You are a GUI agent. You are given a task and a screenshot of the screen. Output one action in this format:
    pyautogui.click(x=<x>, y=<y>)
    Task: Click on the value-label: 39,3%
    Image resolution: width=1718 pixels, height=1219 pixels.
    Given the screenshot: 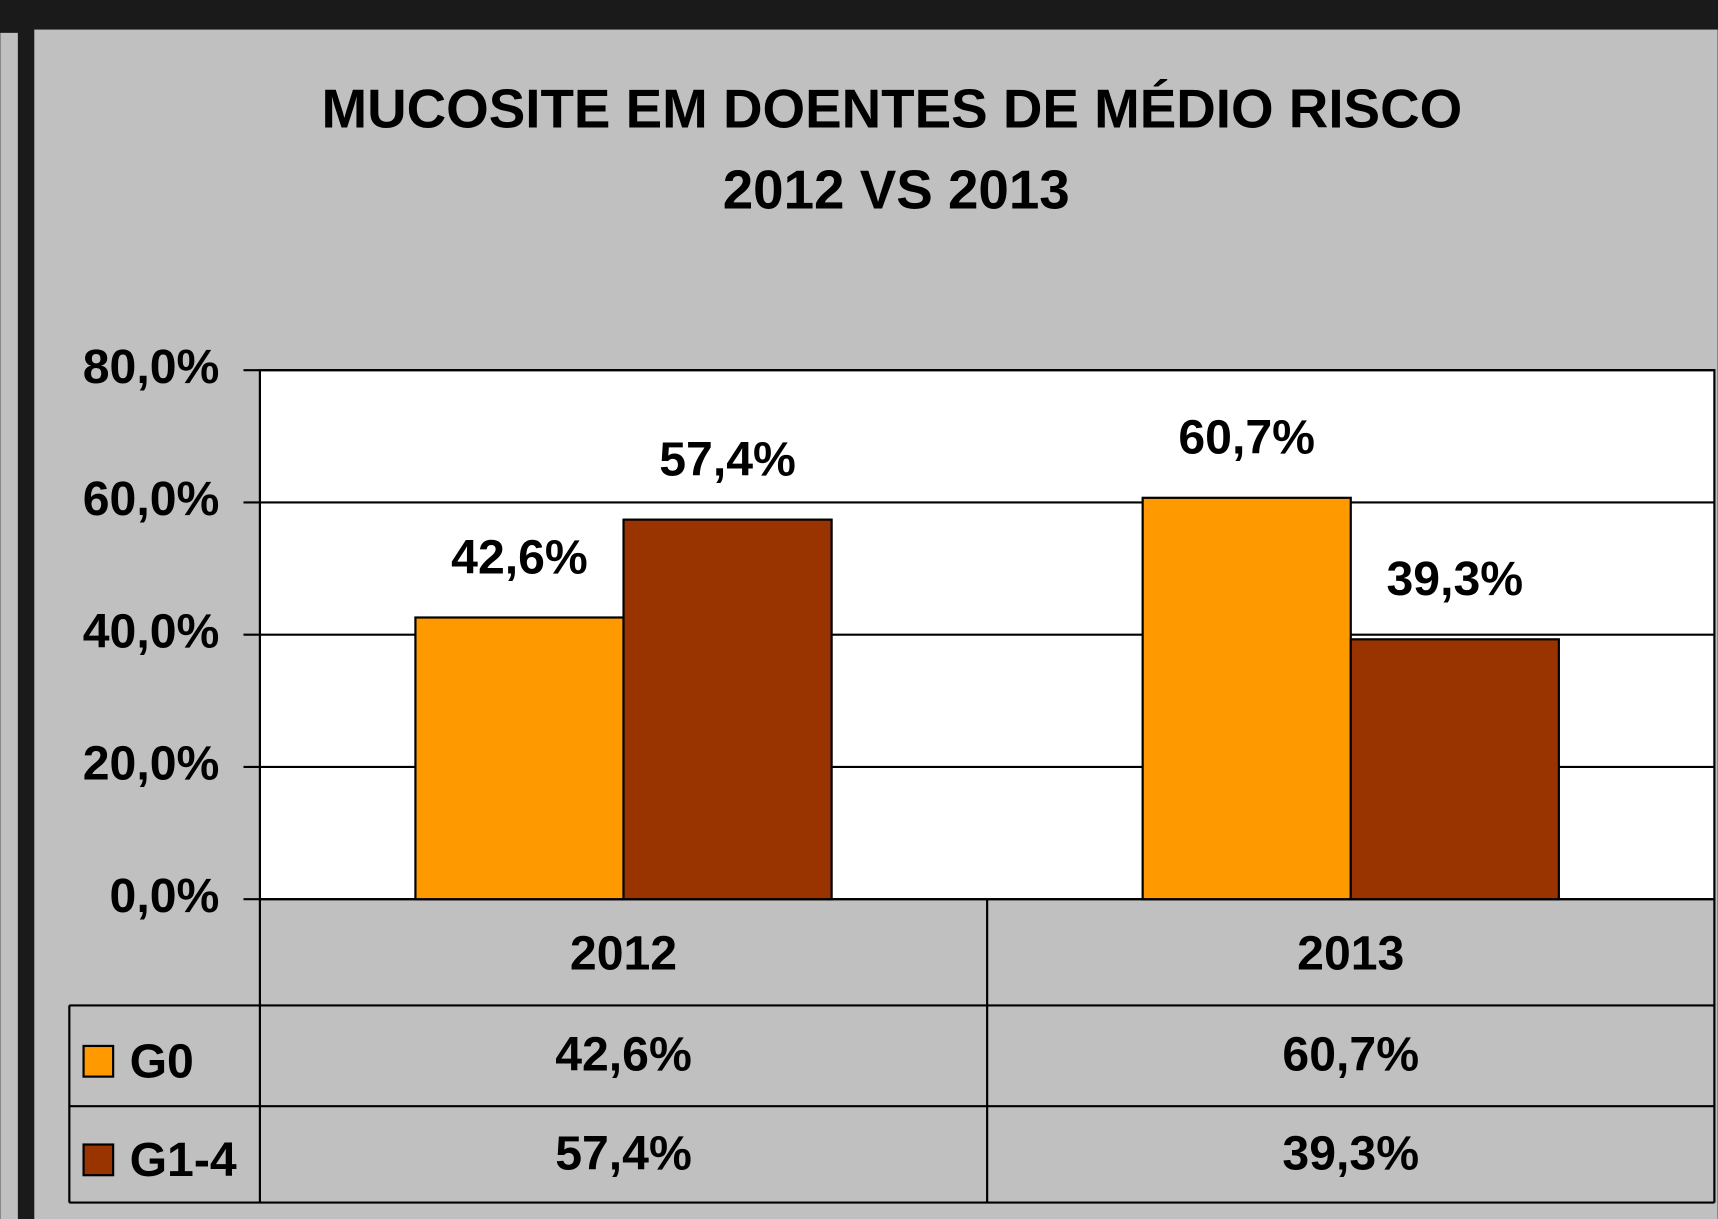 What is the action you would take?
    pyautogui.click(x=1454, y=579)
    